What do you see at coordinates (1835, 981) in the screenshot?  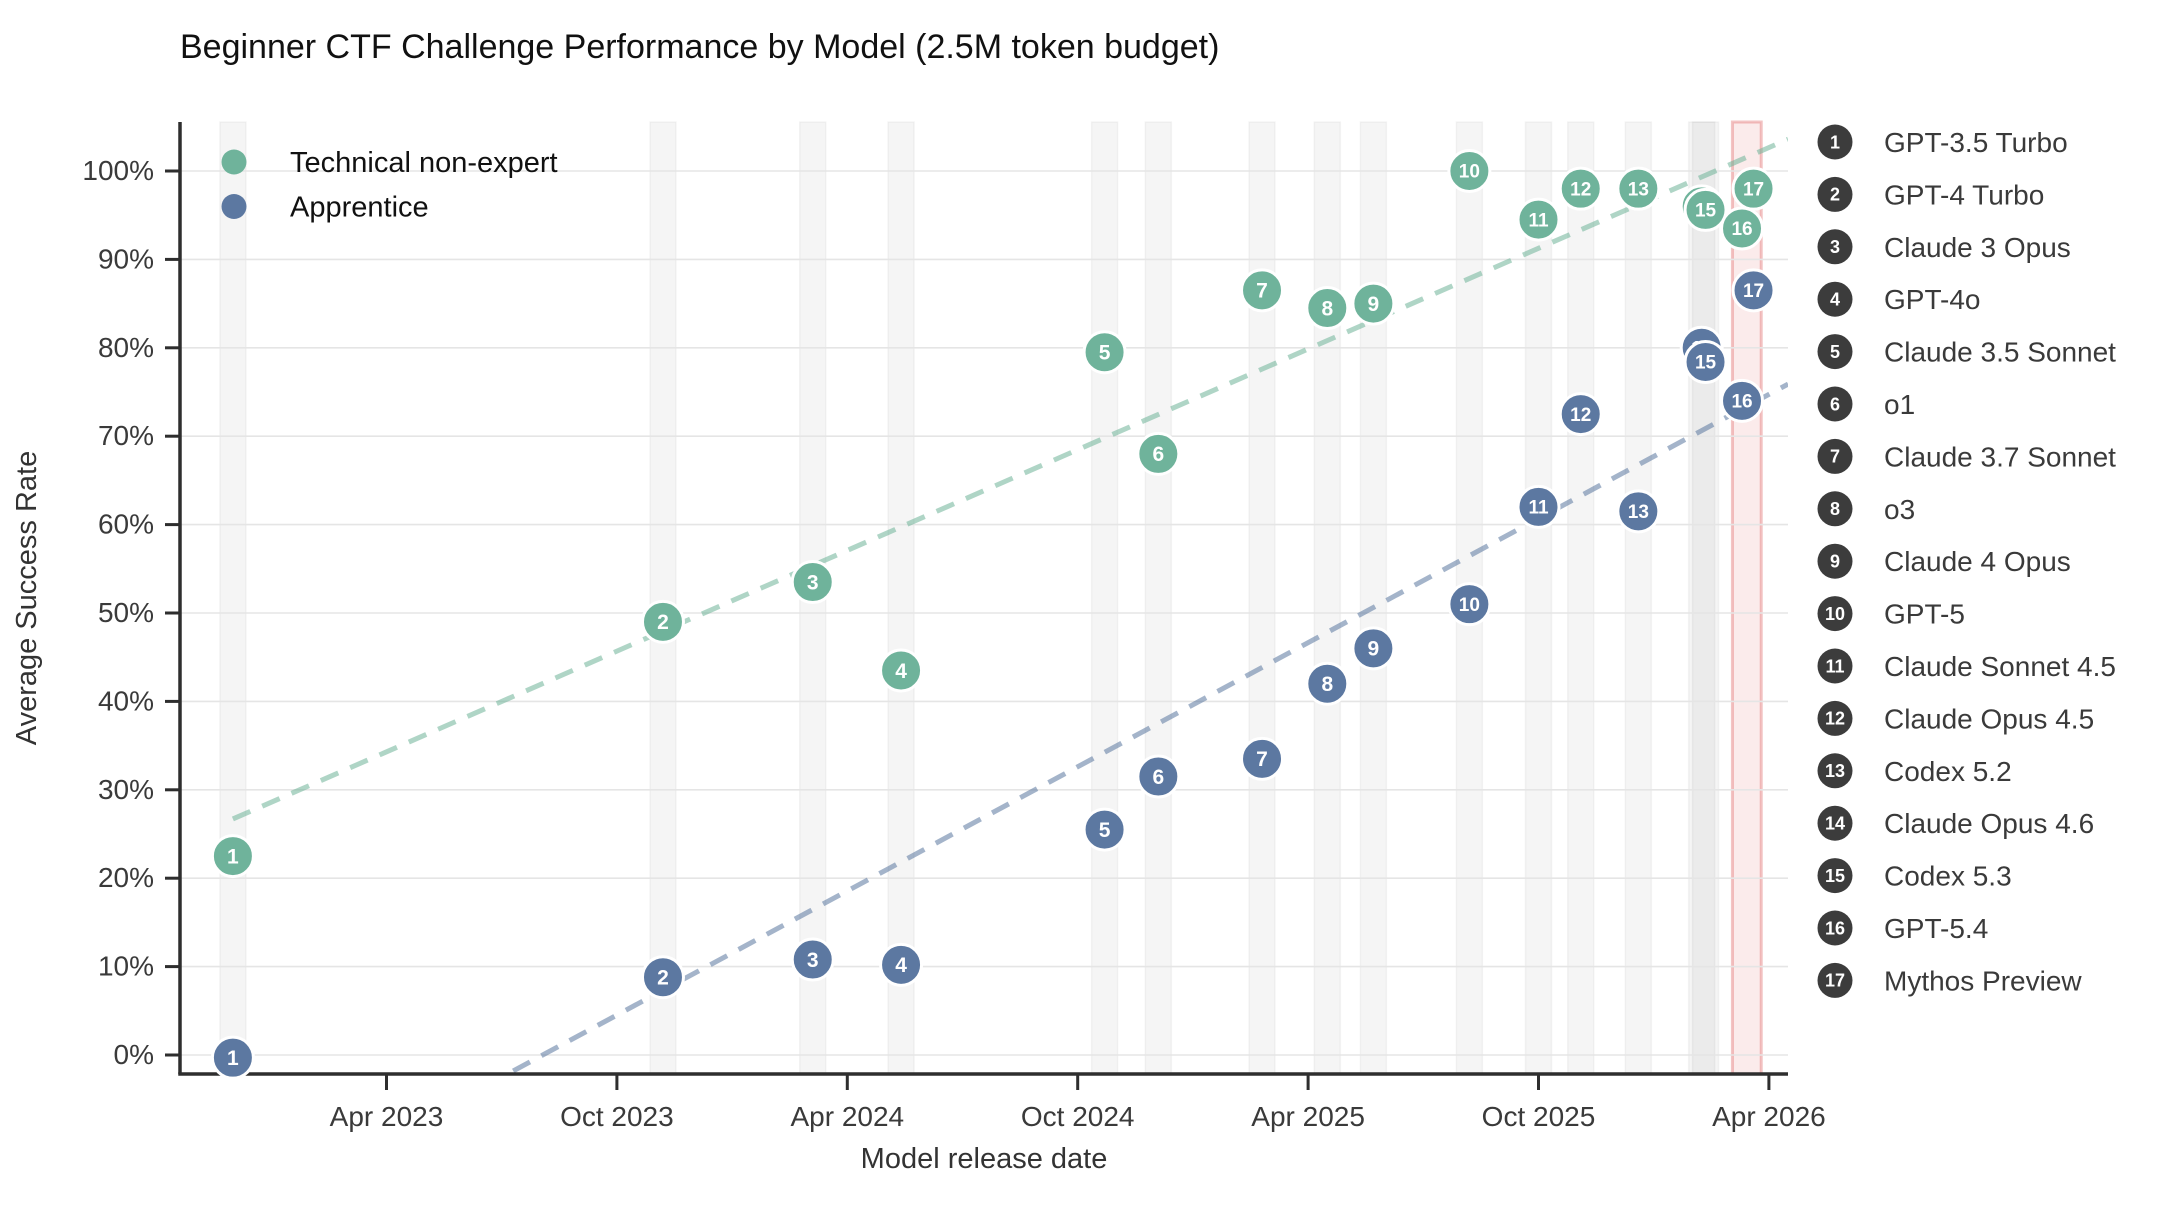 I see `legend-badge-number: 17` at bounding box center [1835, 981].